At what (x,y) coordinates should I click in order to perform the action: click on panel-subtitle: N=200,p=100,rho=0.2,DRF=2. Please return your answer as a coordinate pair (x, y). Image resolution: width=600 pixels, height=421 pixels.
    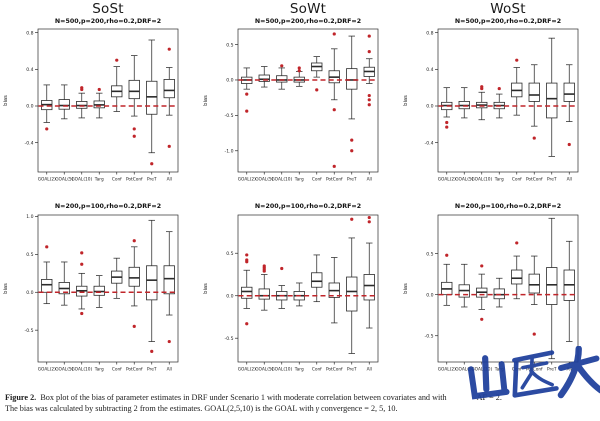
    Looking at the image, I should click on (508, 206).